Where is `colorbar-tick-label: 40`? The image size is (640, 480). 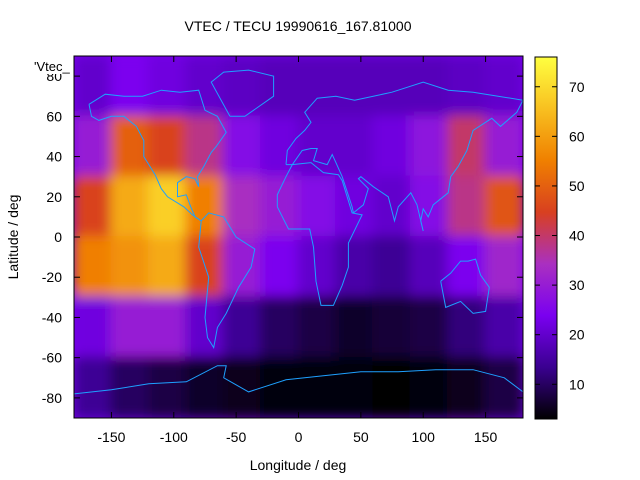 colorbar-tick-label: 40 is located at coordinates (577, 236).